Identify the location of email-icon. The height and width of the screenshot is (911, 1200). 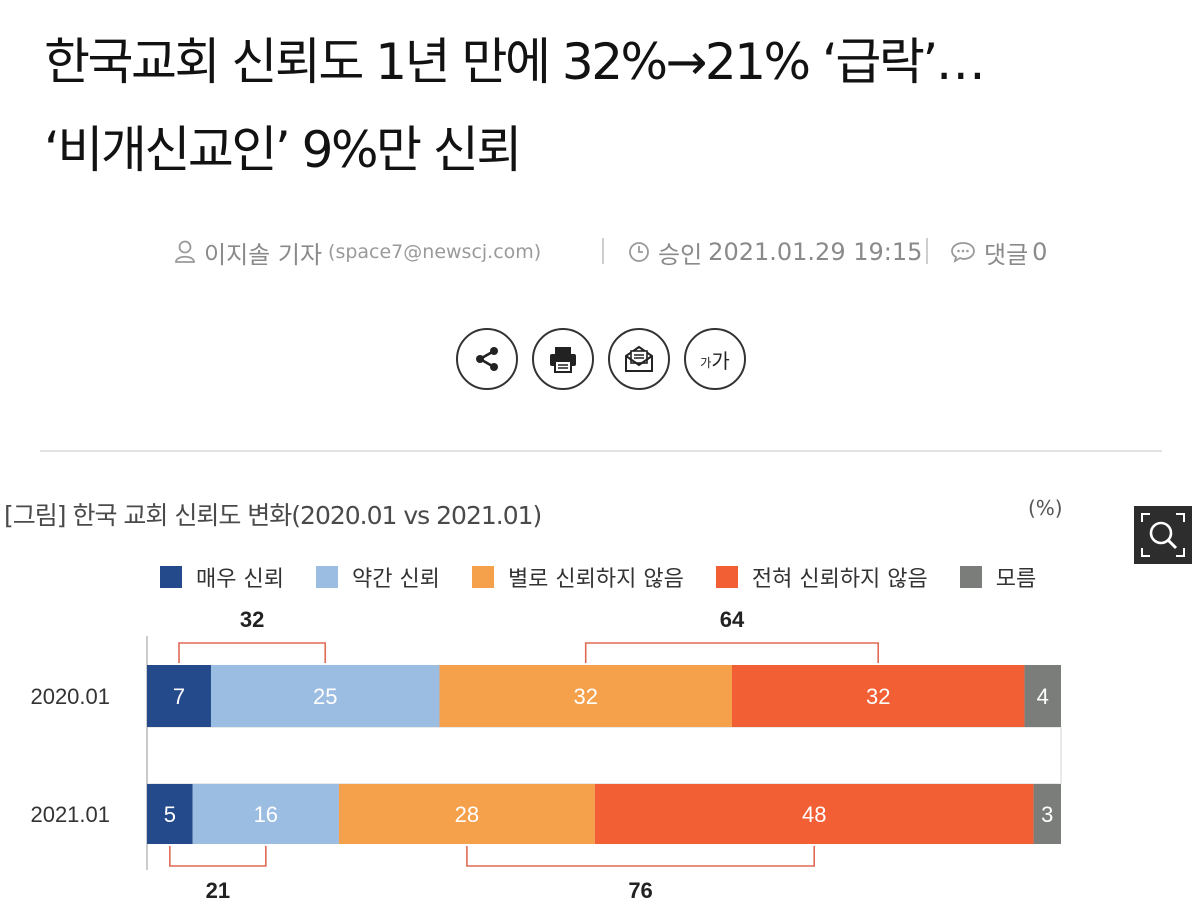
(639, 358).